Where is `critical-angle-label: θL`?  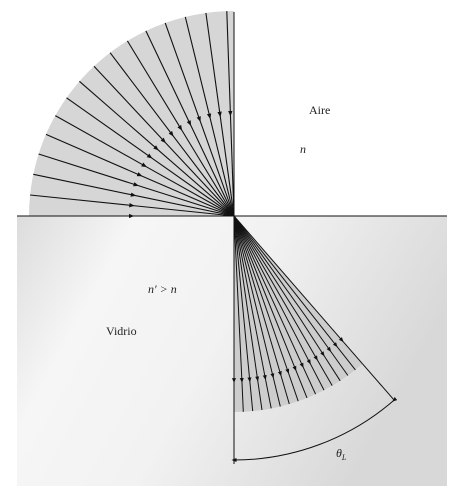 critical-angle-label: θL is located at coordinates (341, 454).